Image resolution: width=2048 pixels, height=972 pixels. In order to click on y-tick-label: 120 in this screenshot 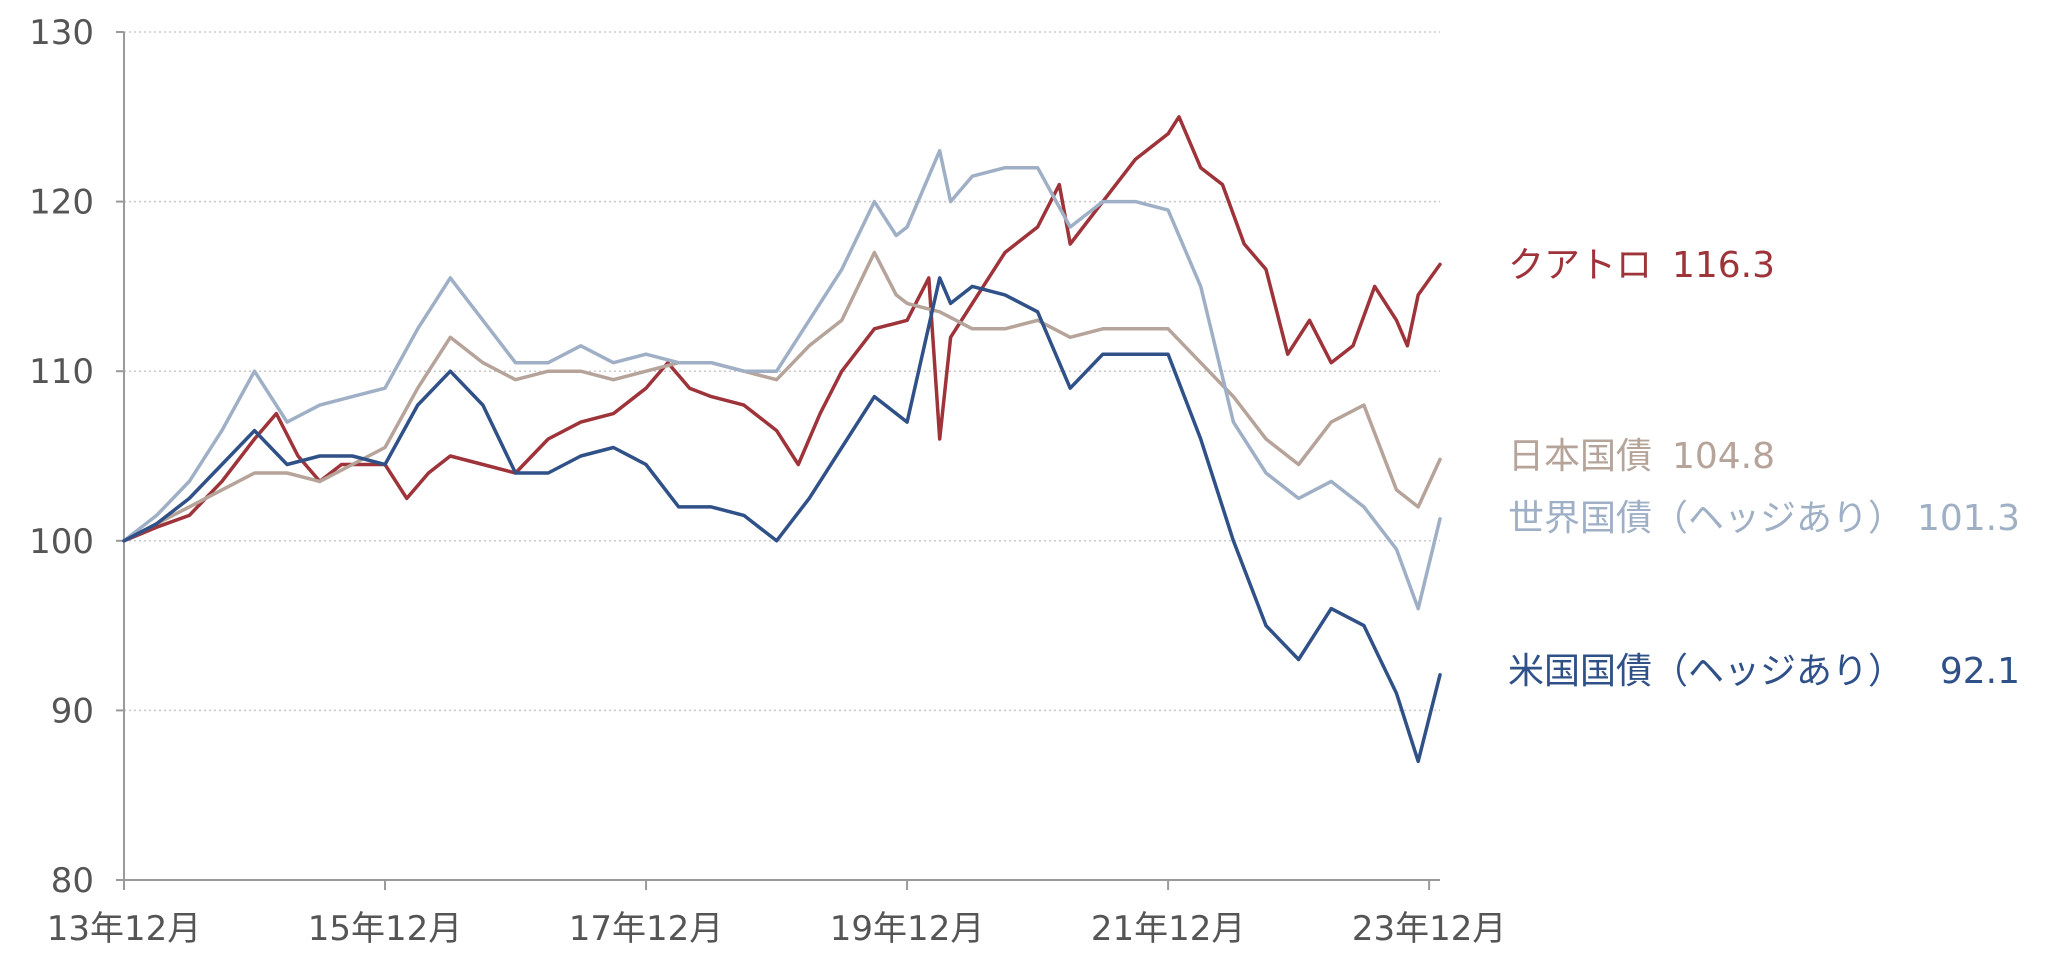, I will do `click(61, 203)`.